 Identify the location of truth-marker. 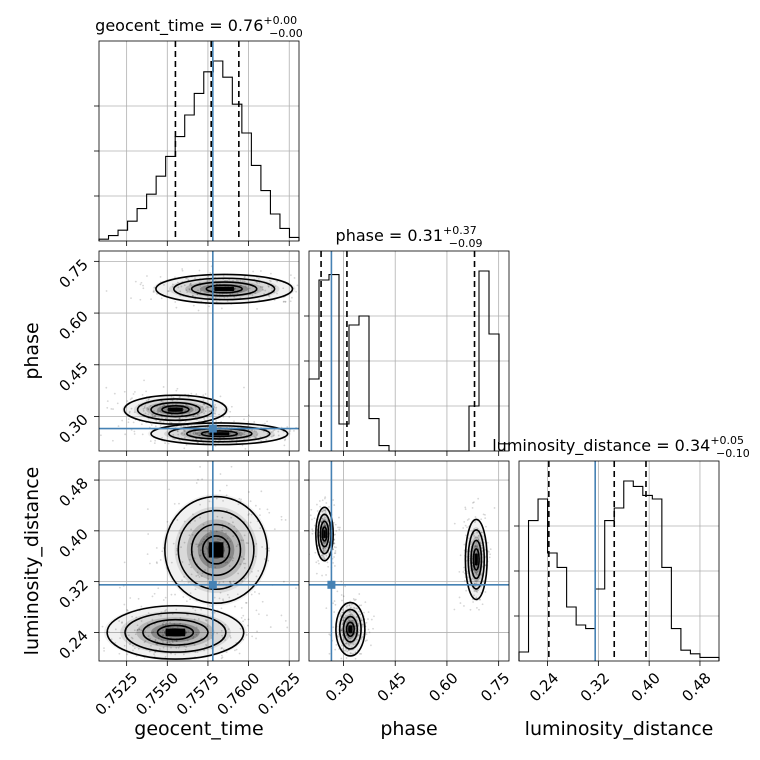
(212, 428).